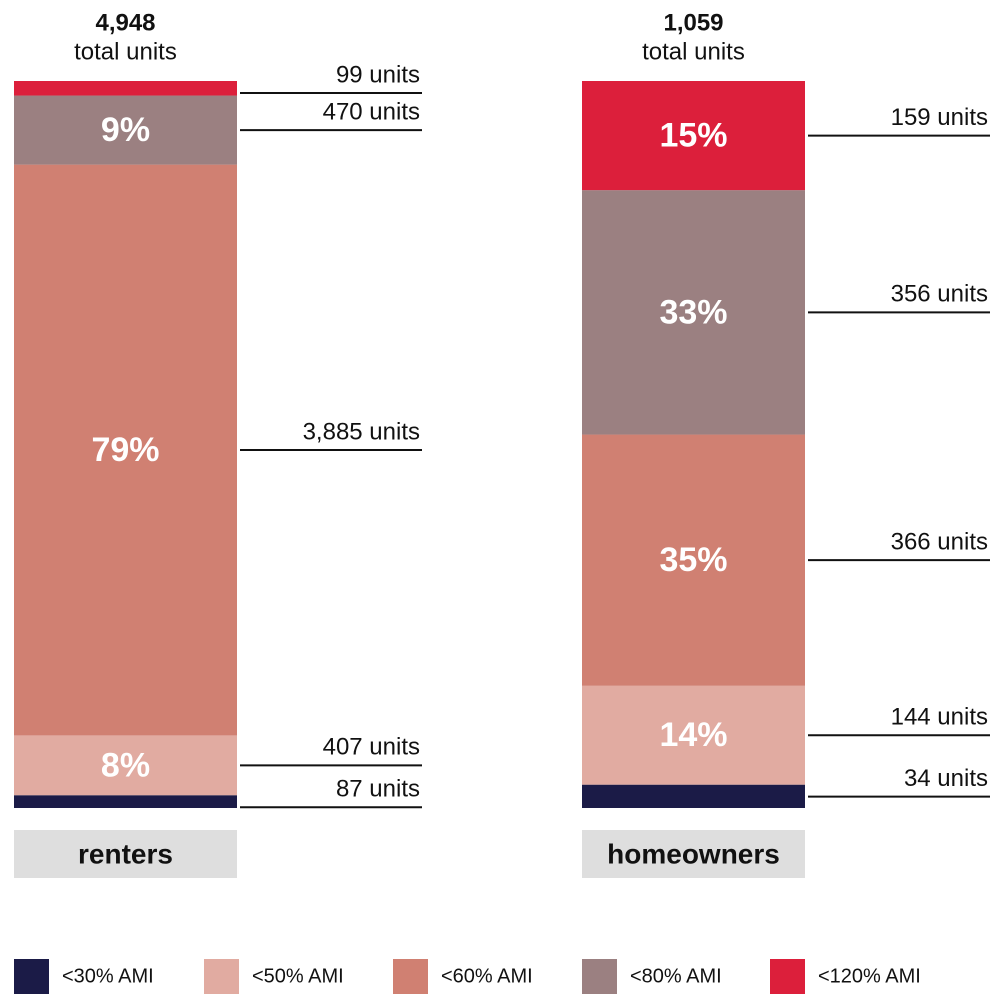 This screenshot has height=994, width=993. I want to click on value-label: 356 units, so click(939, 294).